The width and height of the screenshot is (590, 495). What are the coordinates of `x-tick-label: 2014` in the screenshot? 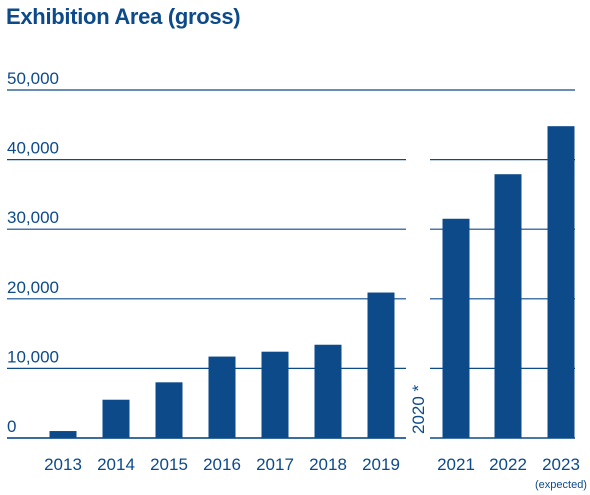 It's located at (116, 464).